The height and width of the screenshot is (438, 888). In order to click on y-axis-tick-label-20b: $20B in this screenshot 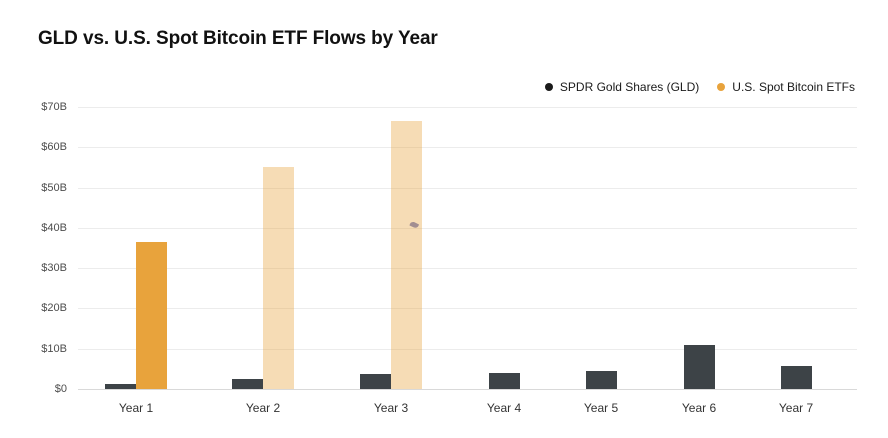, I will do `click(54, 308)`.